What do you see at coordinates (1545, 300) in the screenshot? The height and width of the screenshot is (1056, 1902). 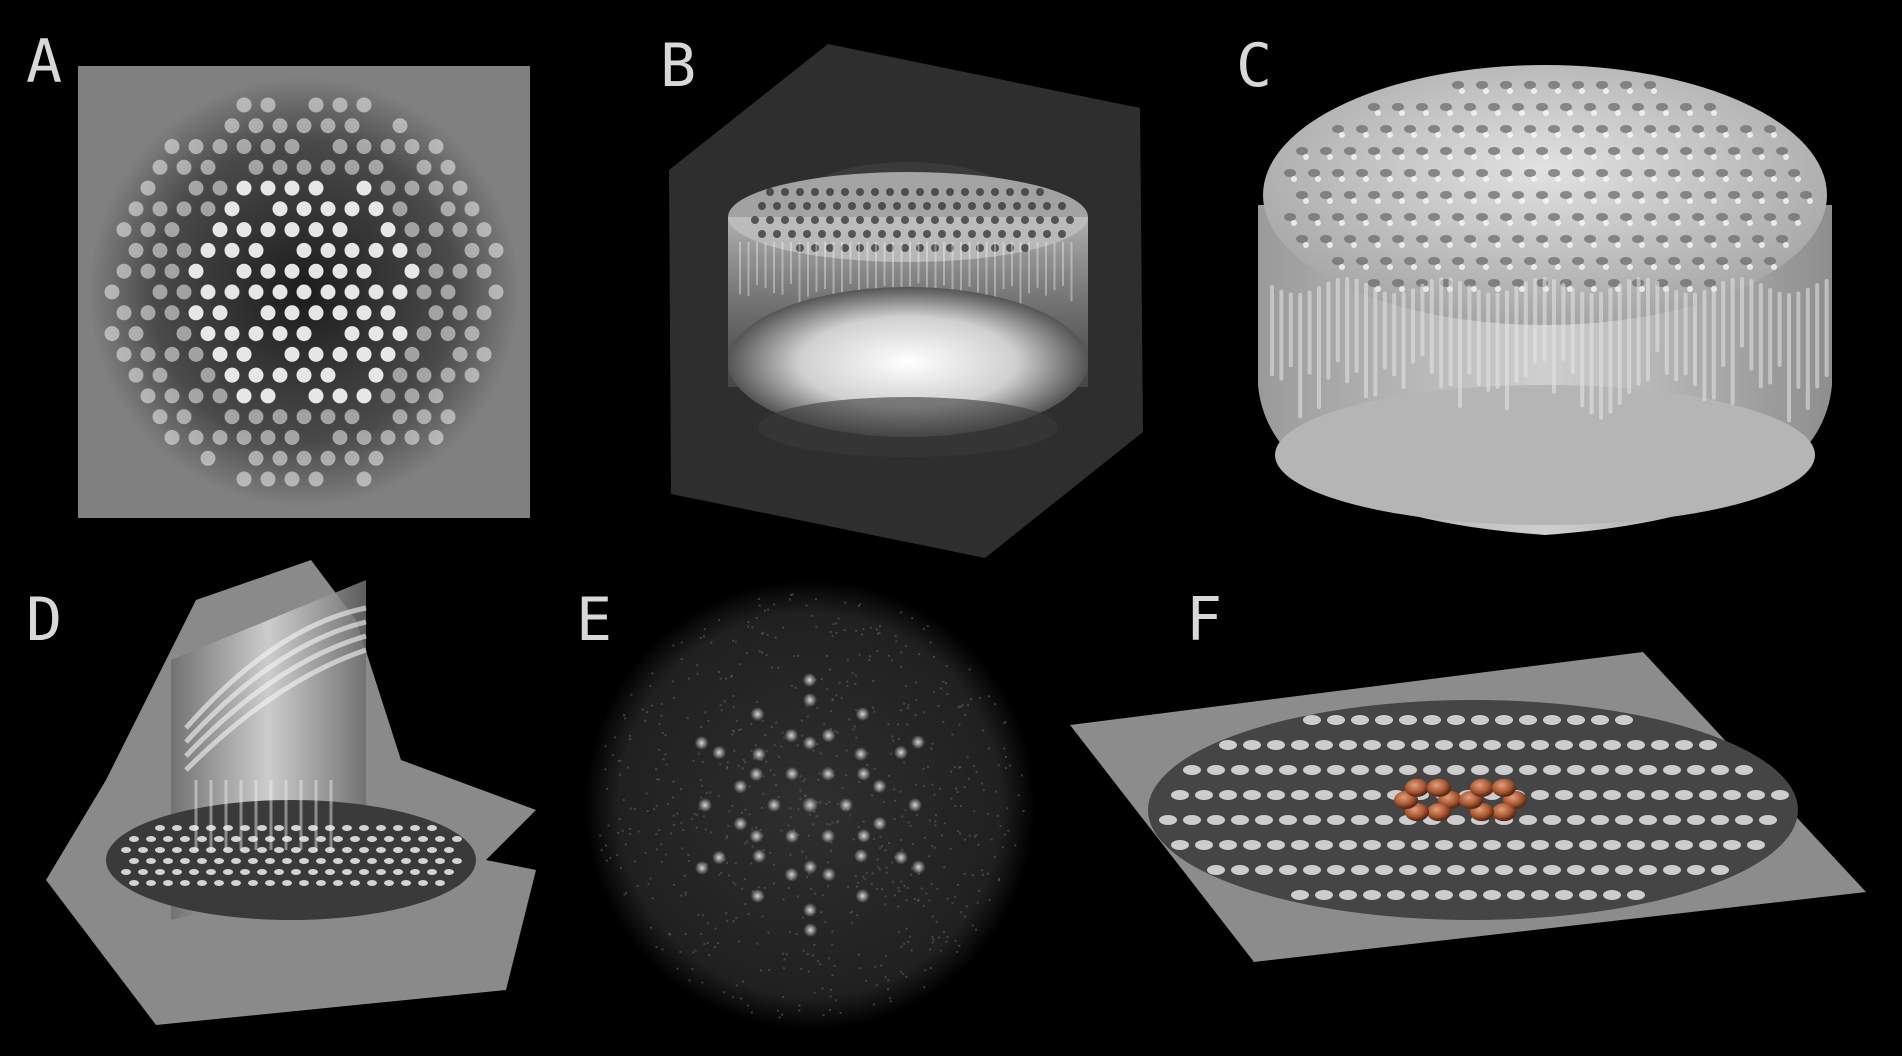 I see `panel-c-isosurface` at bounding box center [1545, 300].